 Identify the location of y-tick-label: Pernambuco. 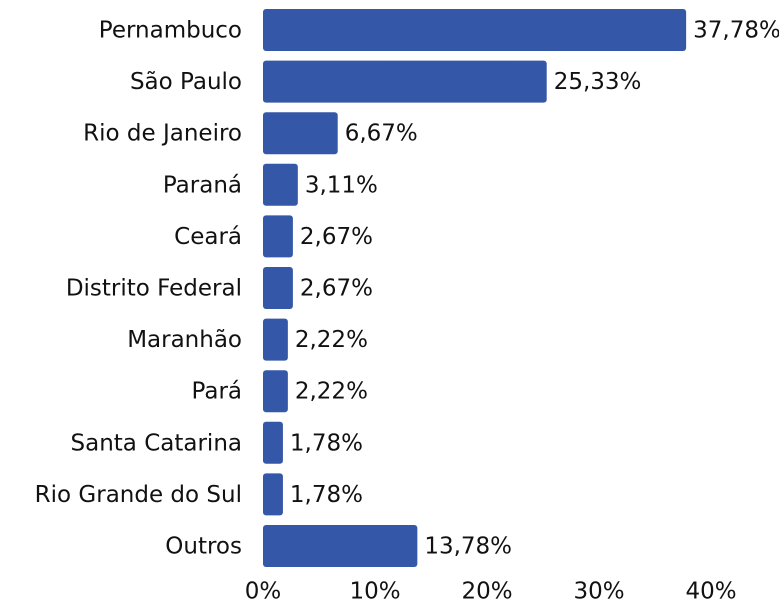
(170, 31).